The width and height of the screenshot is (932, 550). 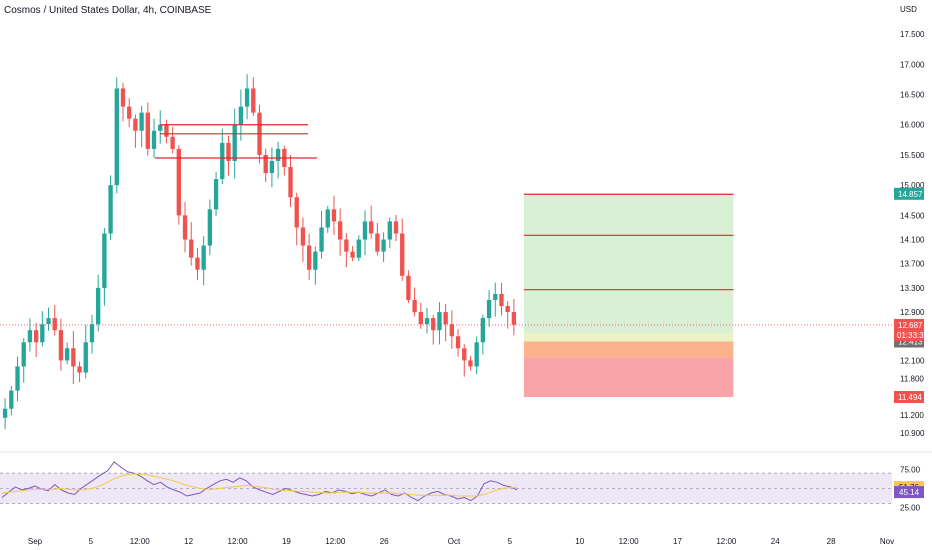 What do you see at coordinates (912, 95) in the screenshot?
I see `price-tick-label: 16.500` at bounding box center [912, 95].